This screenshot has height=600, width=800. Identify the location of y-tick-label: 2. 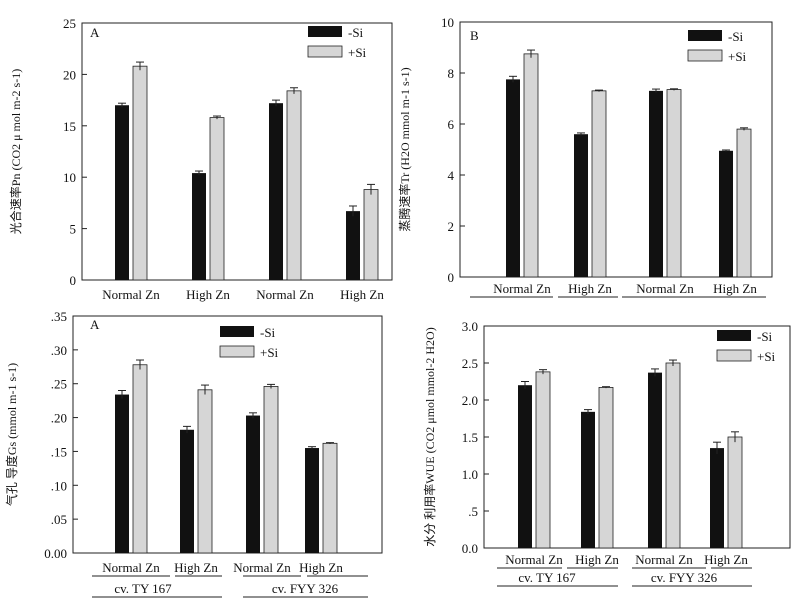
(451, 226).